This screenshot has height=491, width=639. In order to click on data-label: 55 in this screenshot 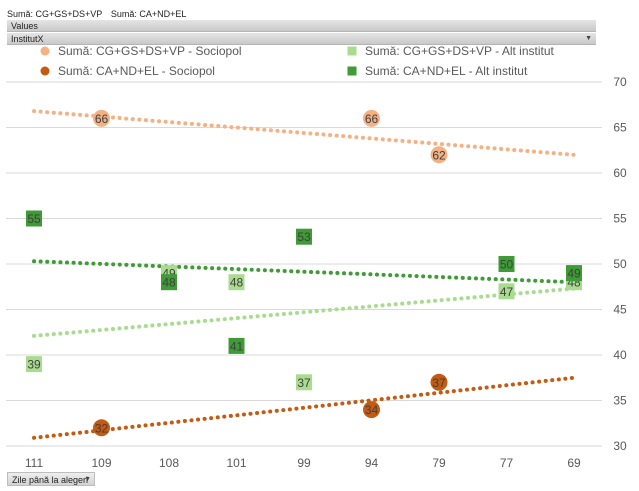, I will do `click(34, 219)`.